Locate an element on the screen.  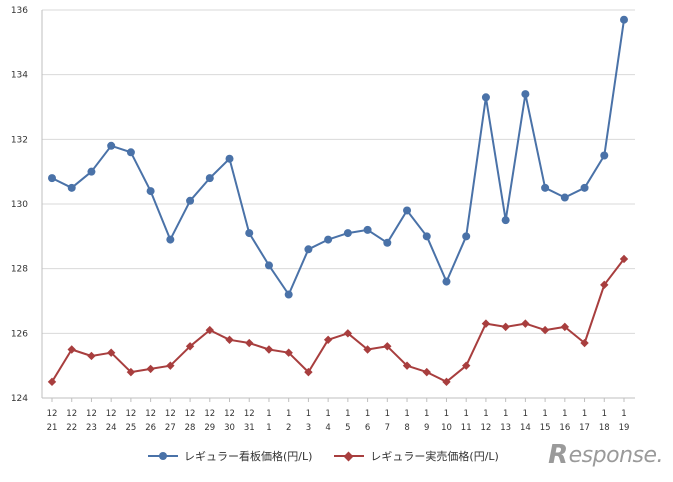
legend-swatch-posted-price is located at coordinates (163, 456).